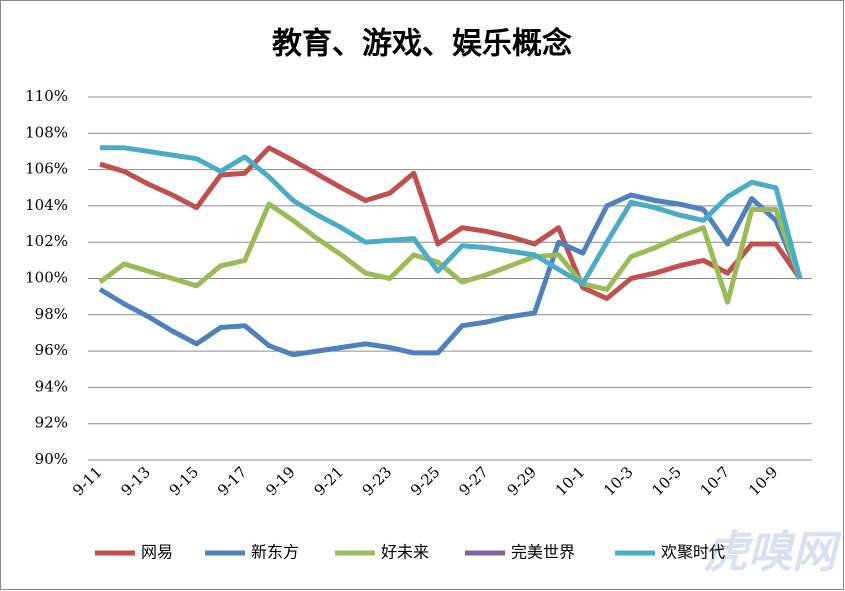 Image resolution: width=845 pixels, height=591 pixels. I want to click on chart-title: 教育、游戏、娱乐概念, so click(422, 44).